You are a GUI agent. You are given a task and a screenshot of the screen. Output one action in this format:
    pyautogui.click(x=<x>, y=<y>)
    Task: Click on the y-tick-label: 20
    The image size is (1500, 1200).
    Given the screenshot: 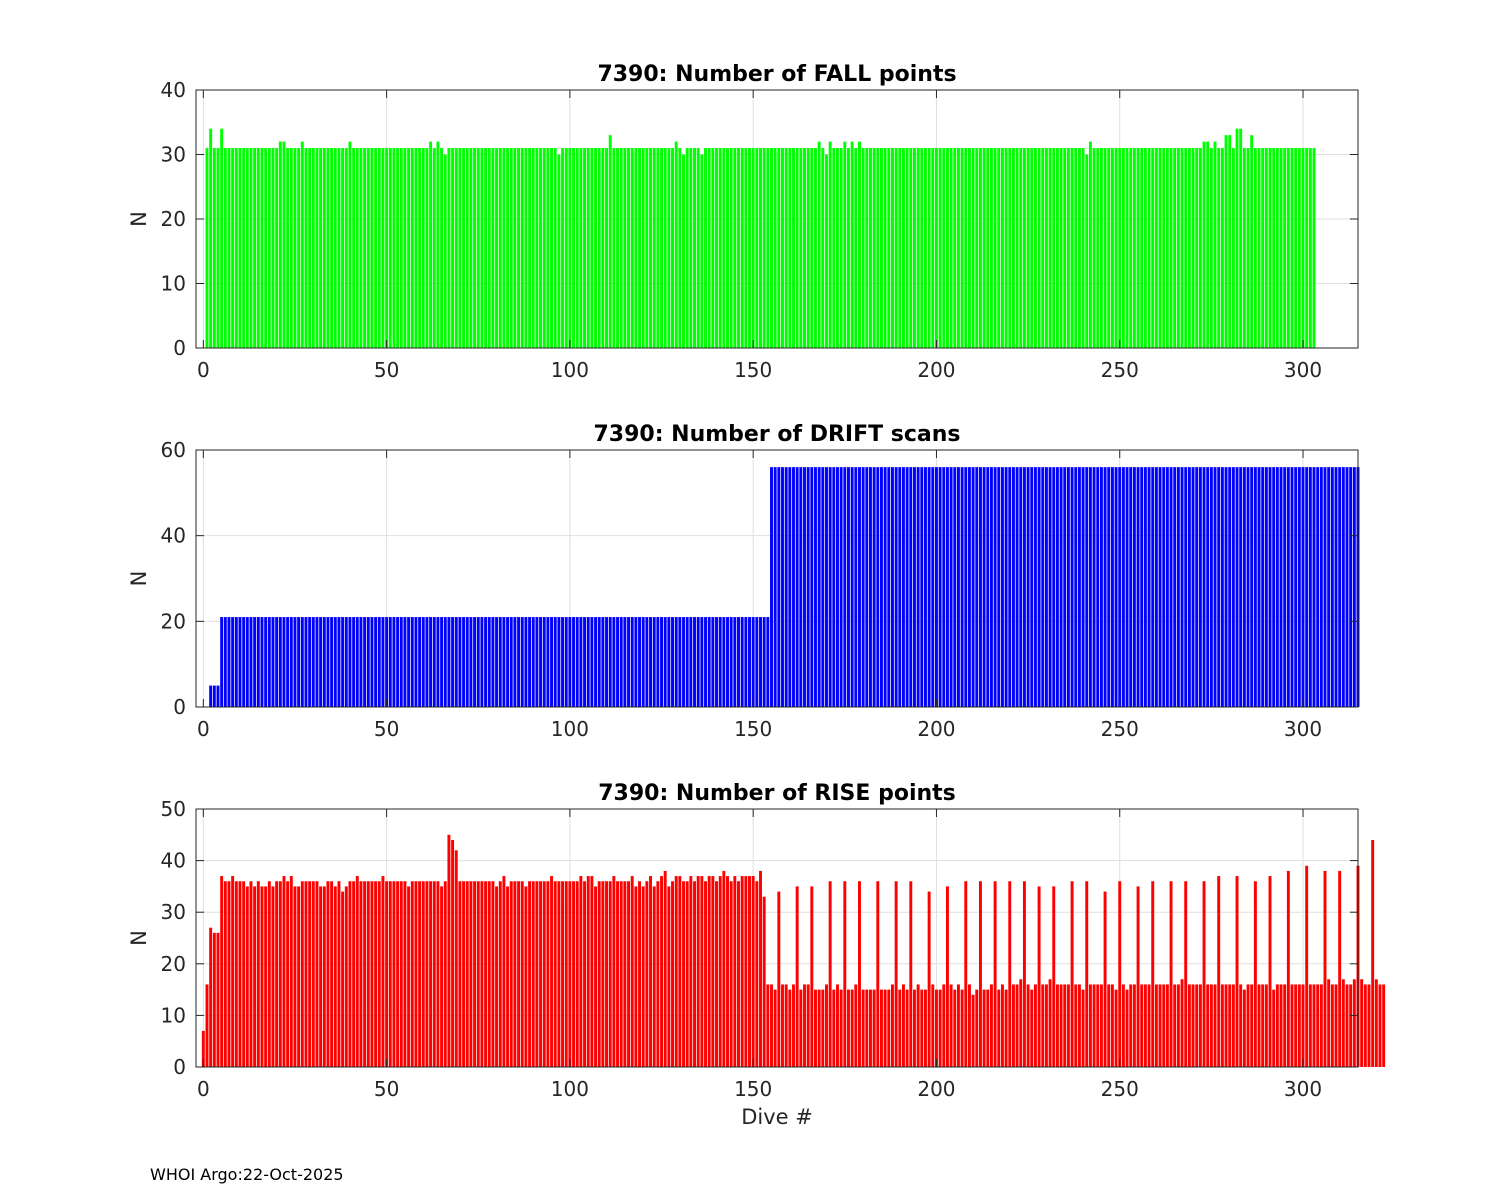 What is the action you would take?
    pyautogui.click(x=173, y=621)
    